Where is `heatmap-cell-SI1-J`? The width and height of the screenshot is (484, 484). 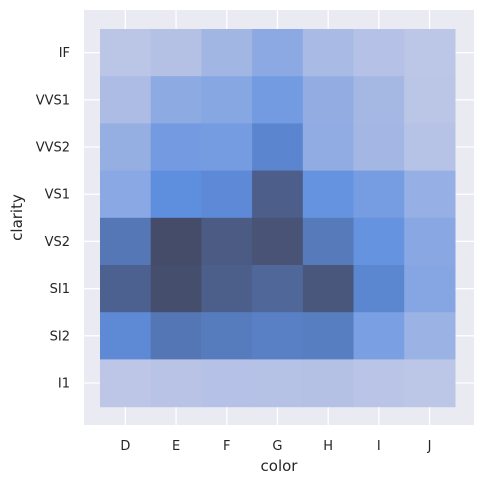 heatmap-cell-SI1-J is located at coordinates (430, 289).